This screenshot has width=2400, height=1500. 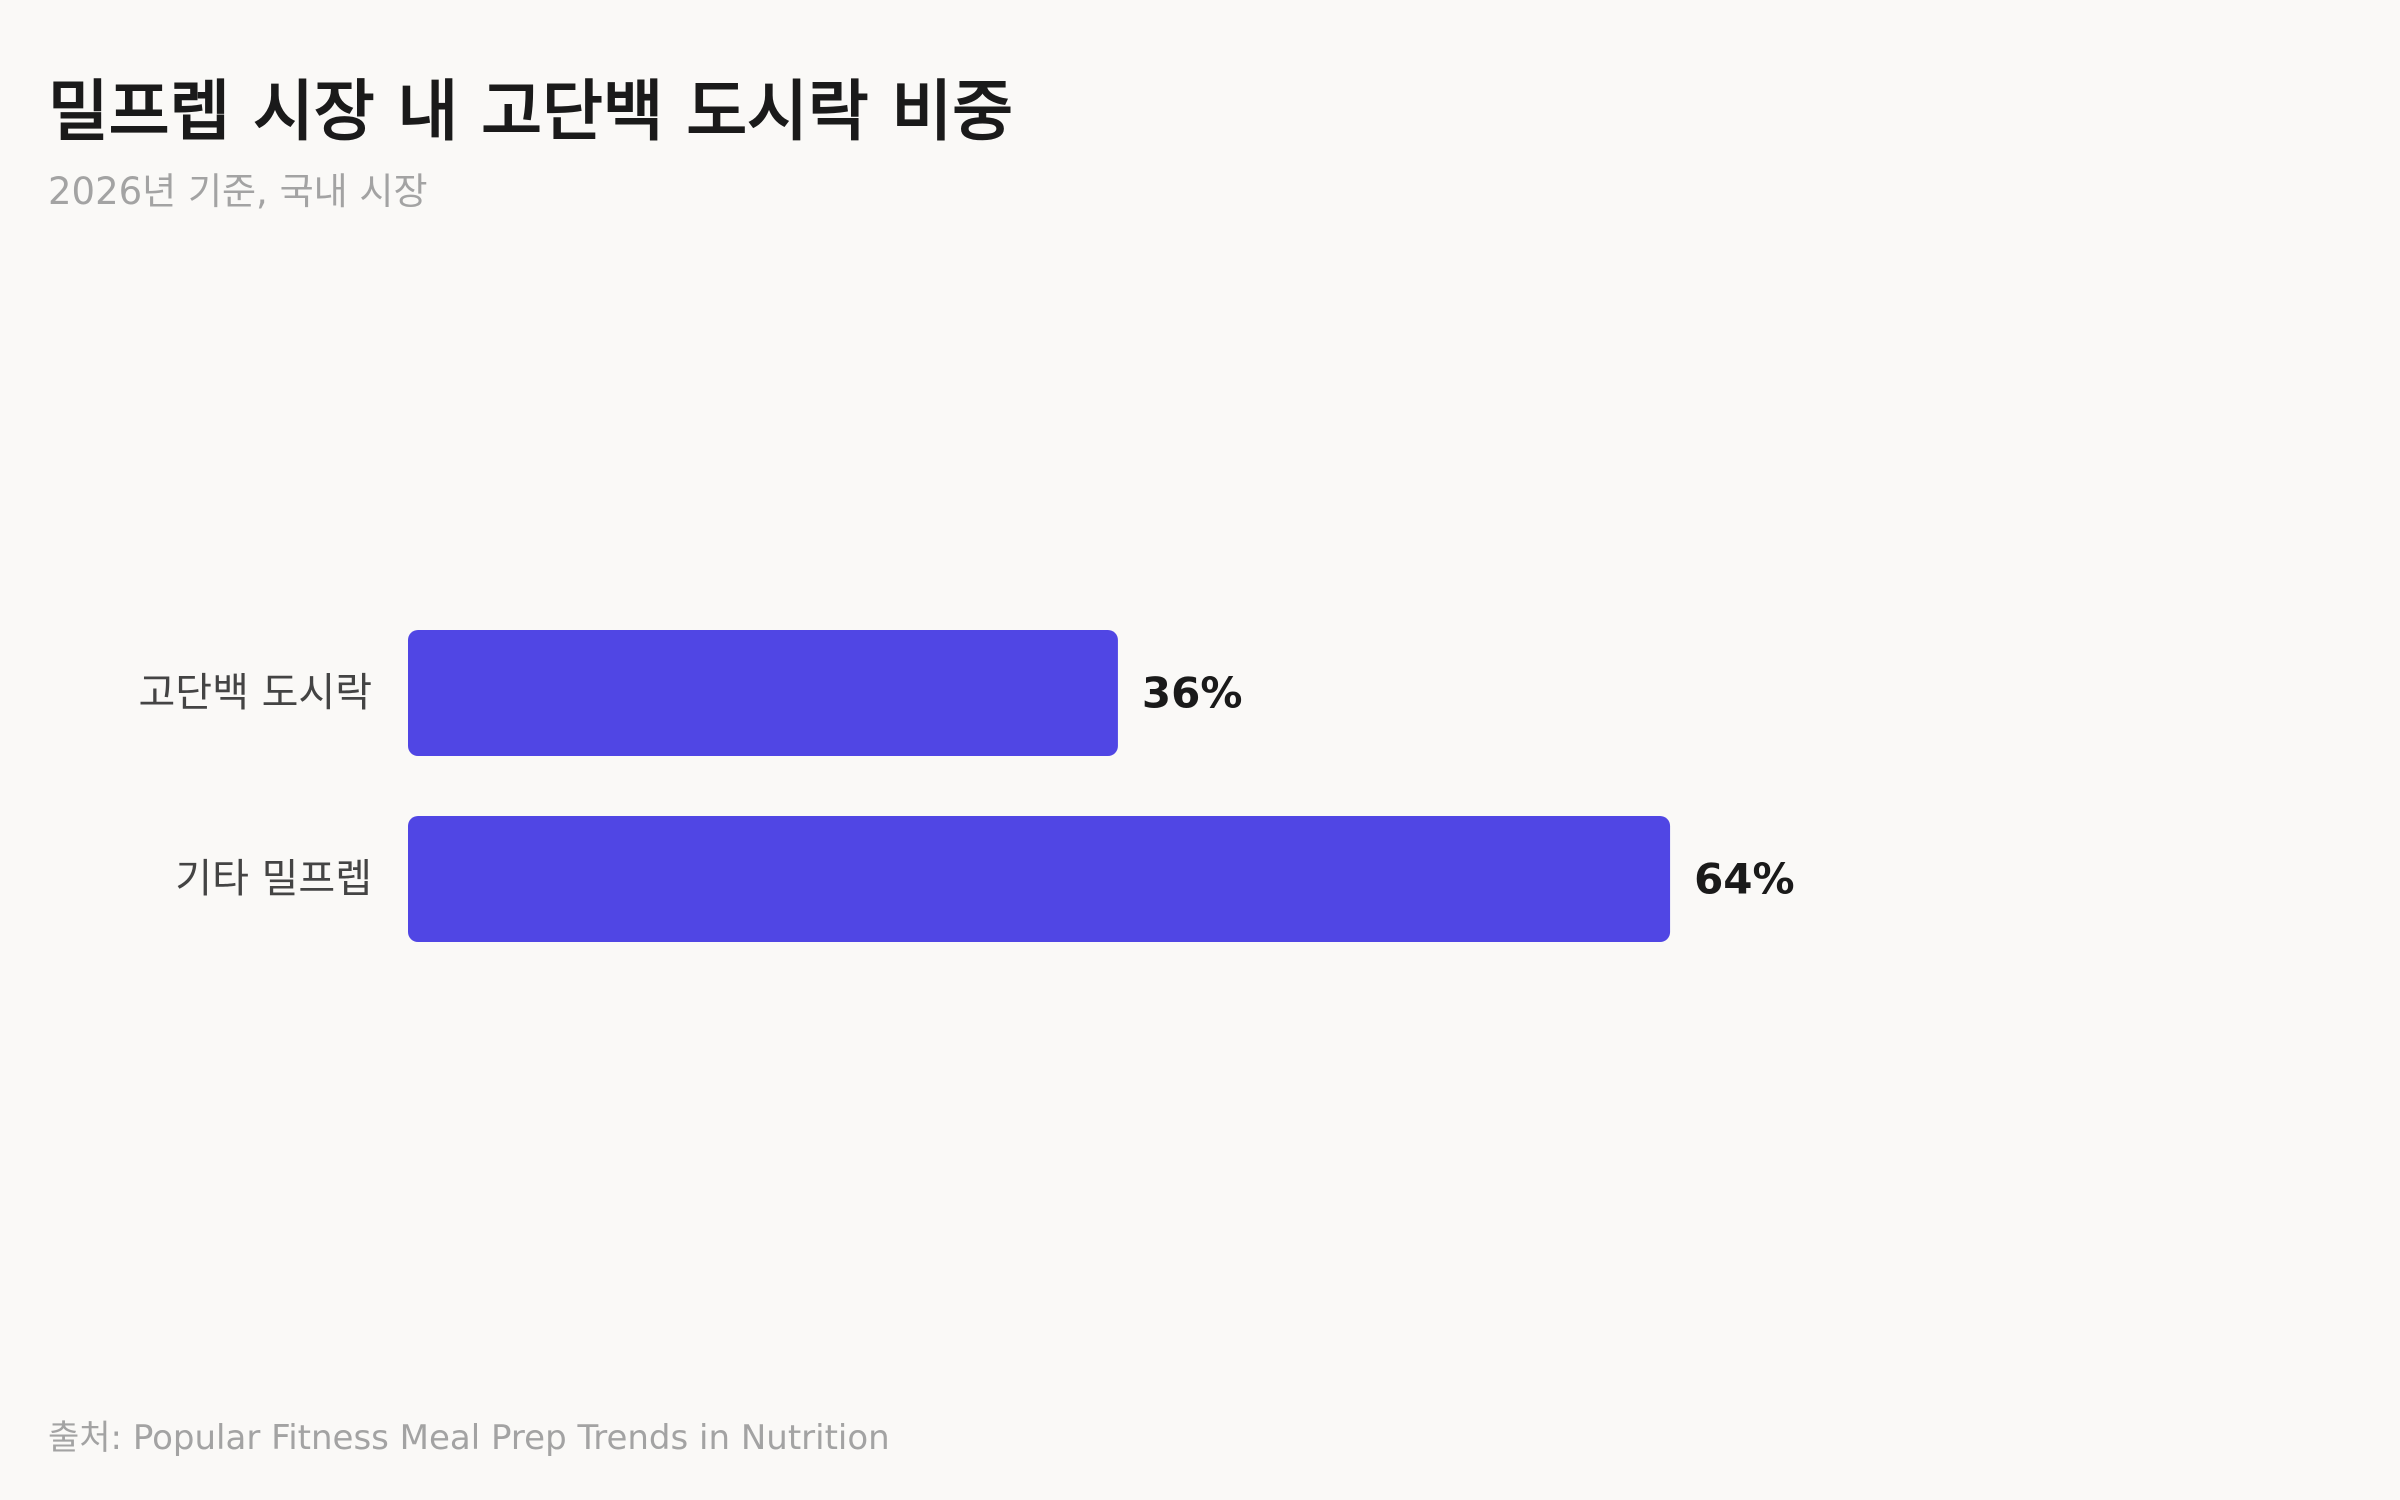 What do you see at coordinates (255, 693) in the screenshot?
I see `category-label: 고단백 도시락` at bounding box center [255, 693].